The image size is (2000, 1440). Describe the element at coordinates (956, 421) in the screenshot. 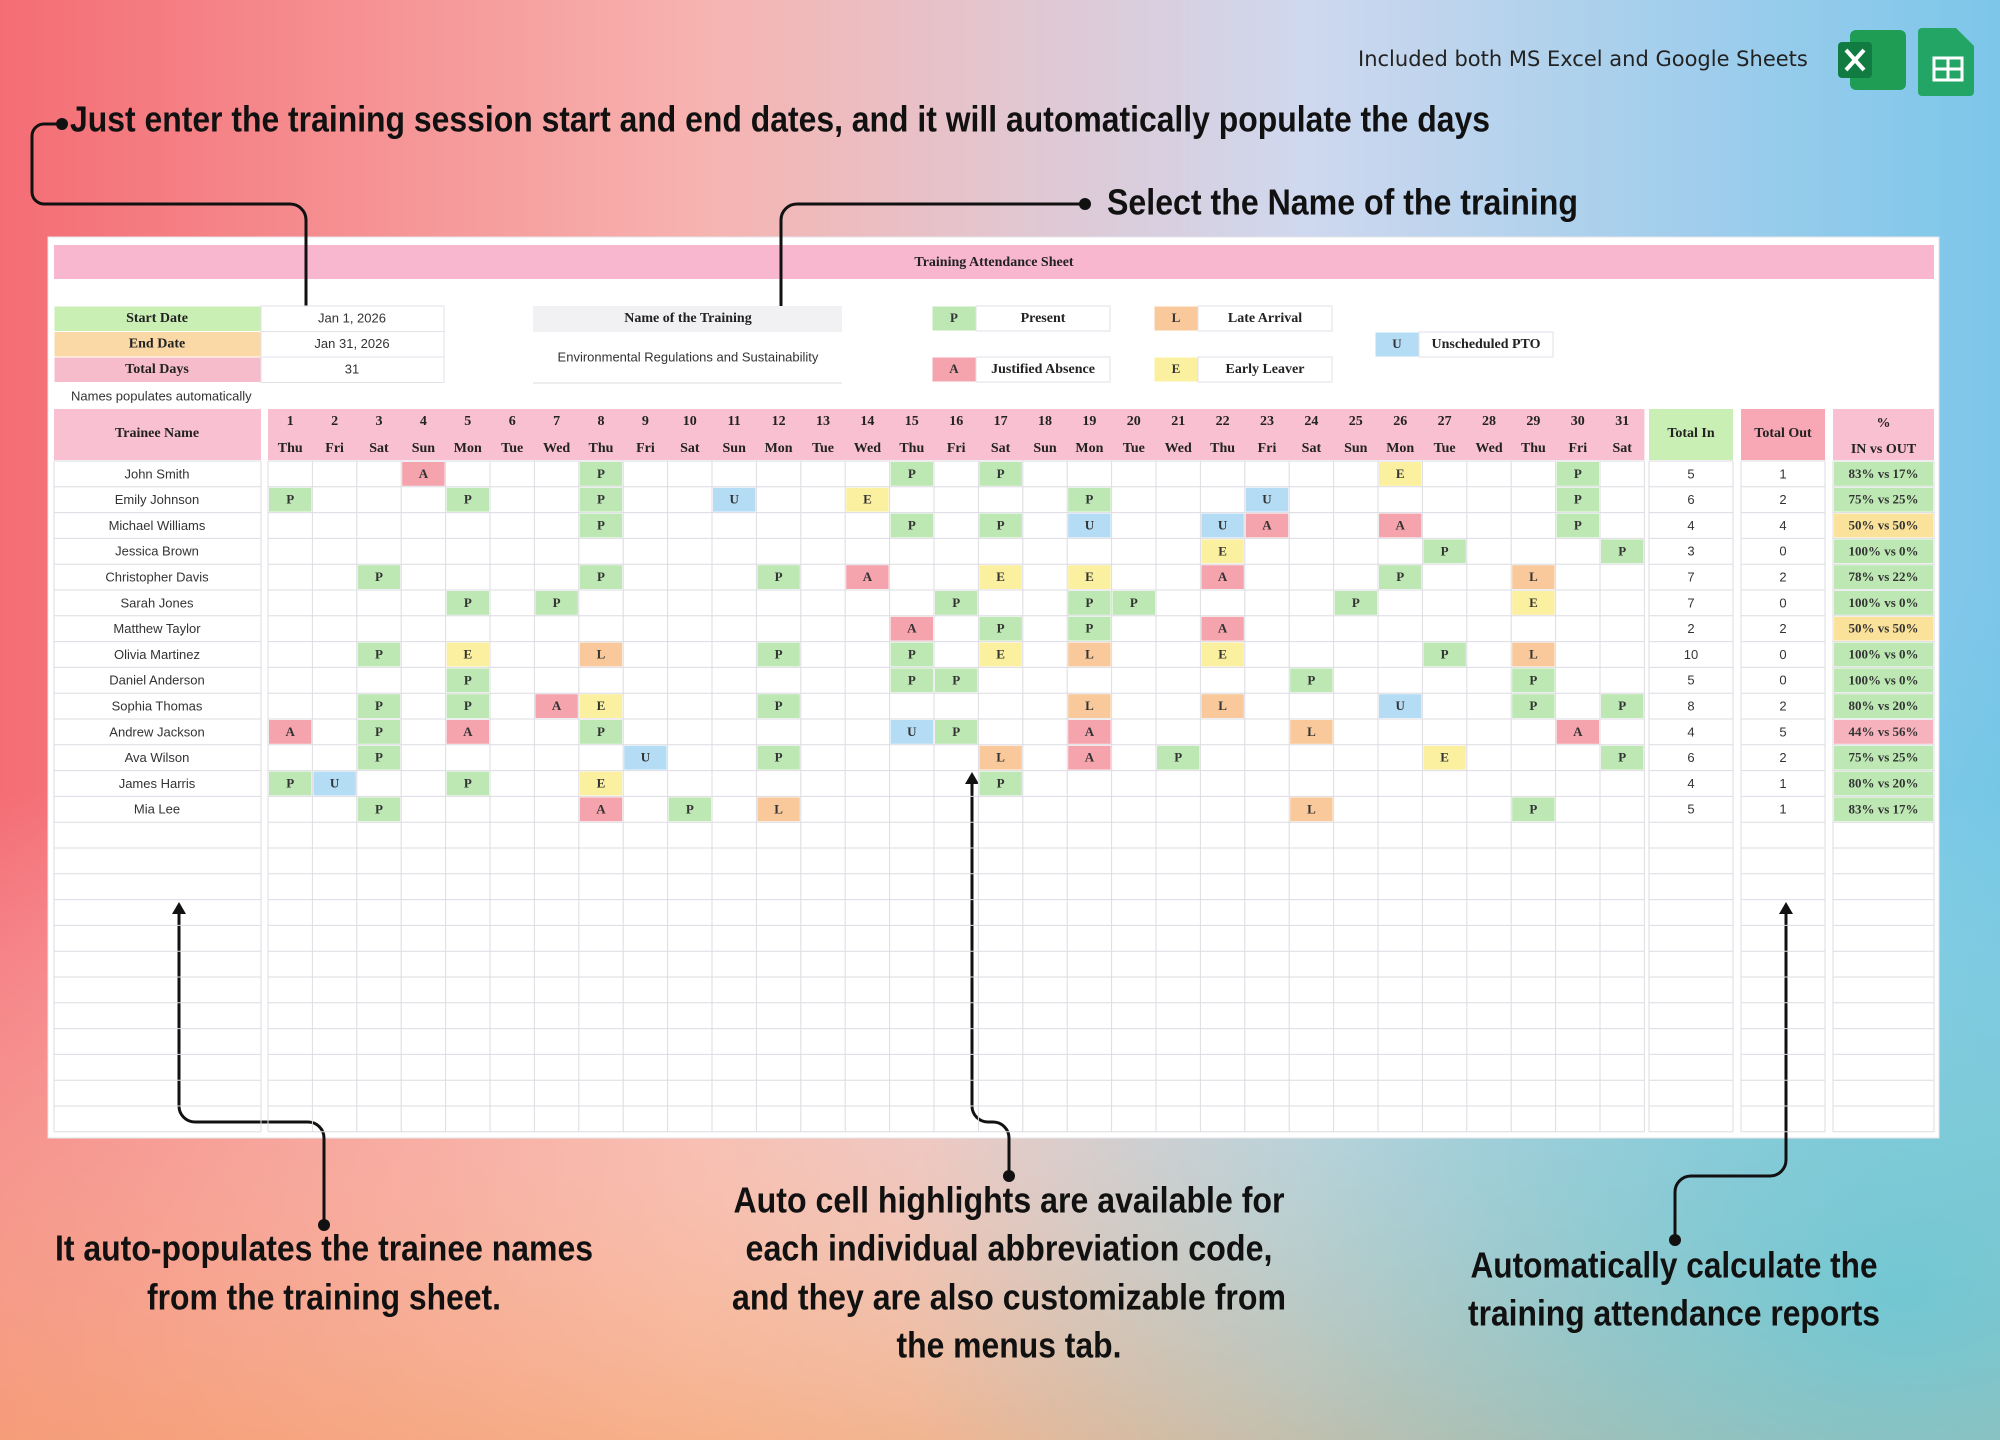

I see `day-number: 16` at that location.